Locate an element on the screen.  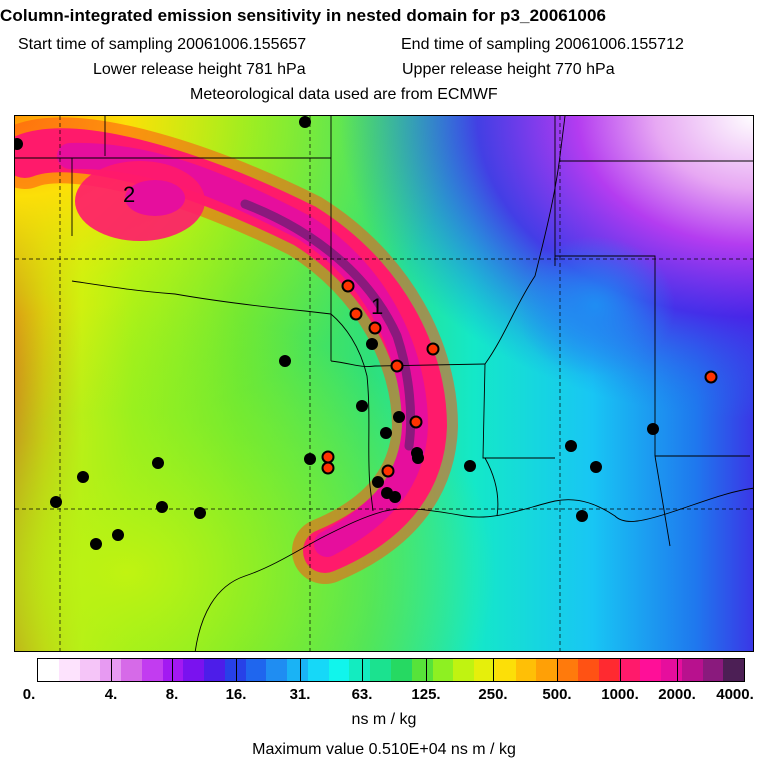
colorbar-tick-label: 31. is located at coordinates (300, 694).